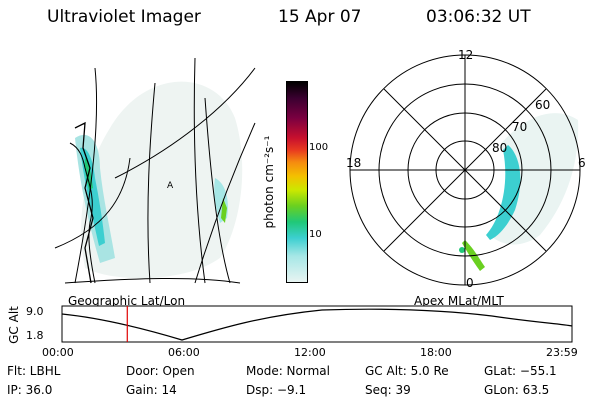 This screenshot has width=600, height=400. What do you see at coordinates (500, 148) in the screenshot?
I see `lat-label-80: 80` at bounding box center [500, 148].